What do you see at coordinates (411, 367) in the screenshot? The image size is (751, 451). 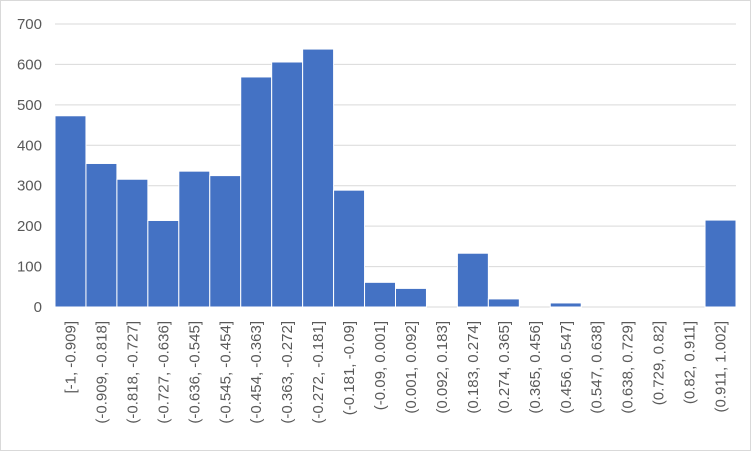 I see `x-tick-label: (0.001, 0.092]` at bounding box center [411, 367].